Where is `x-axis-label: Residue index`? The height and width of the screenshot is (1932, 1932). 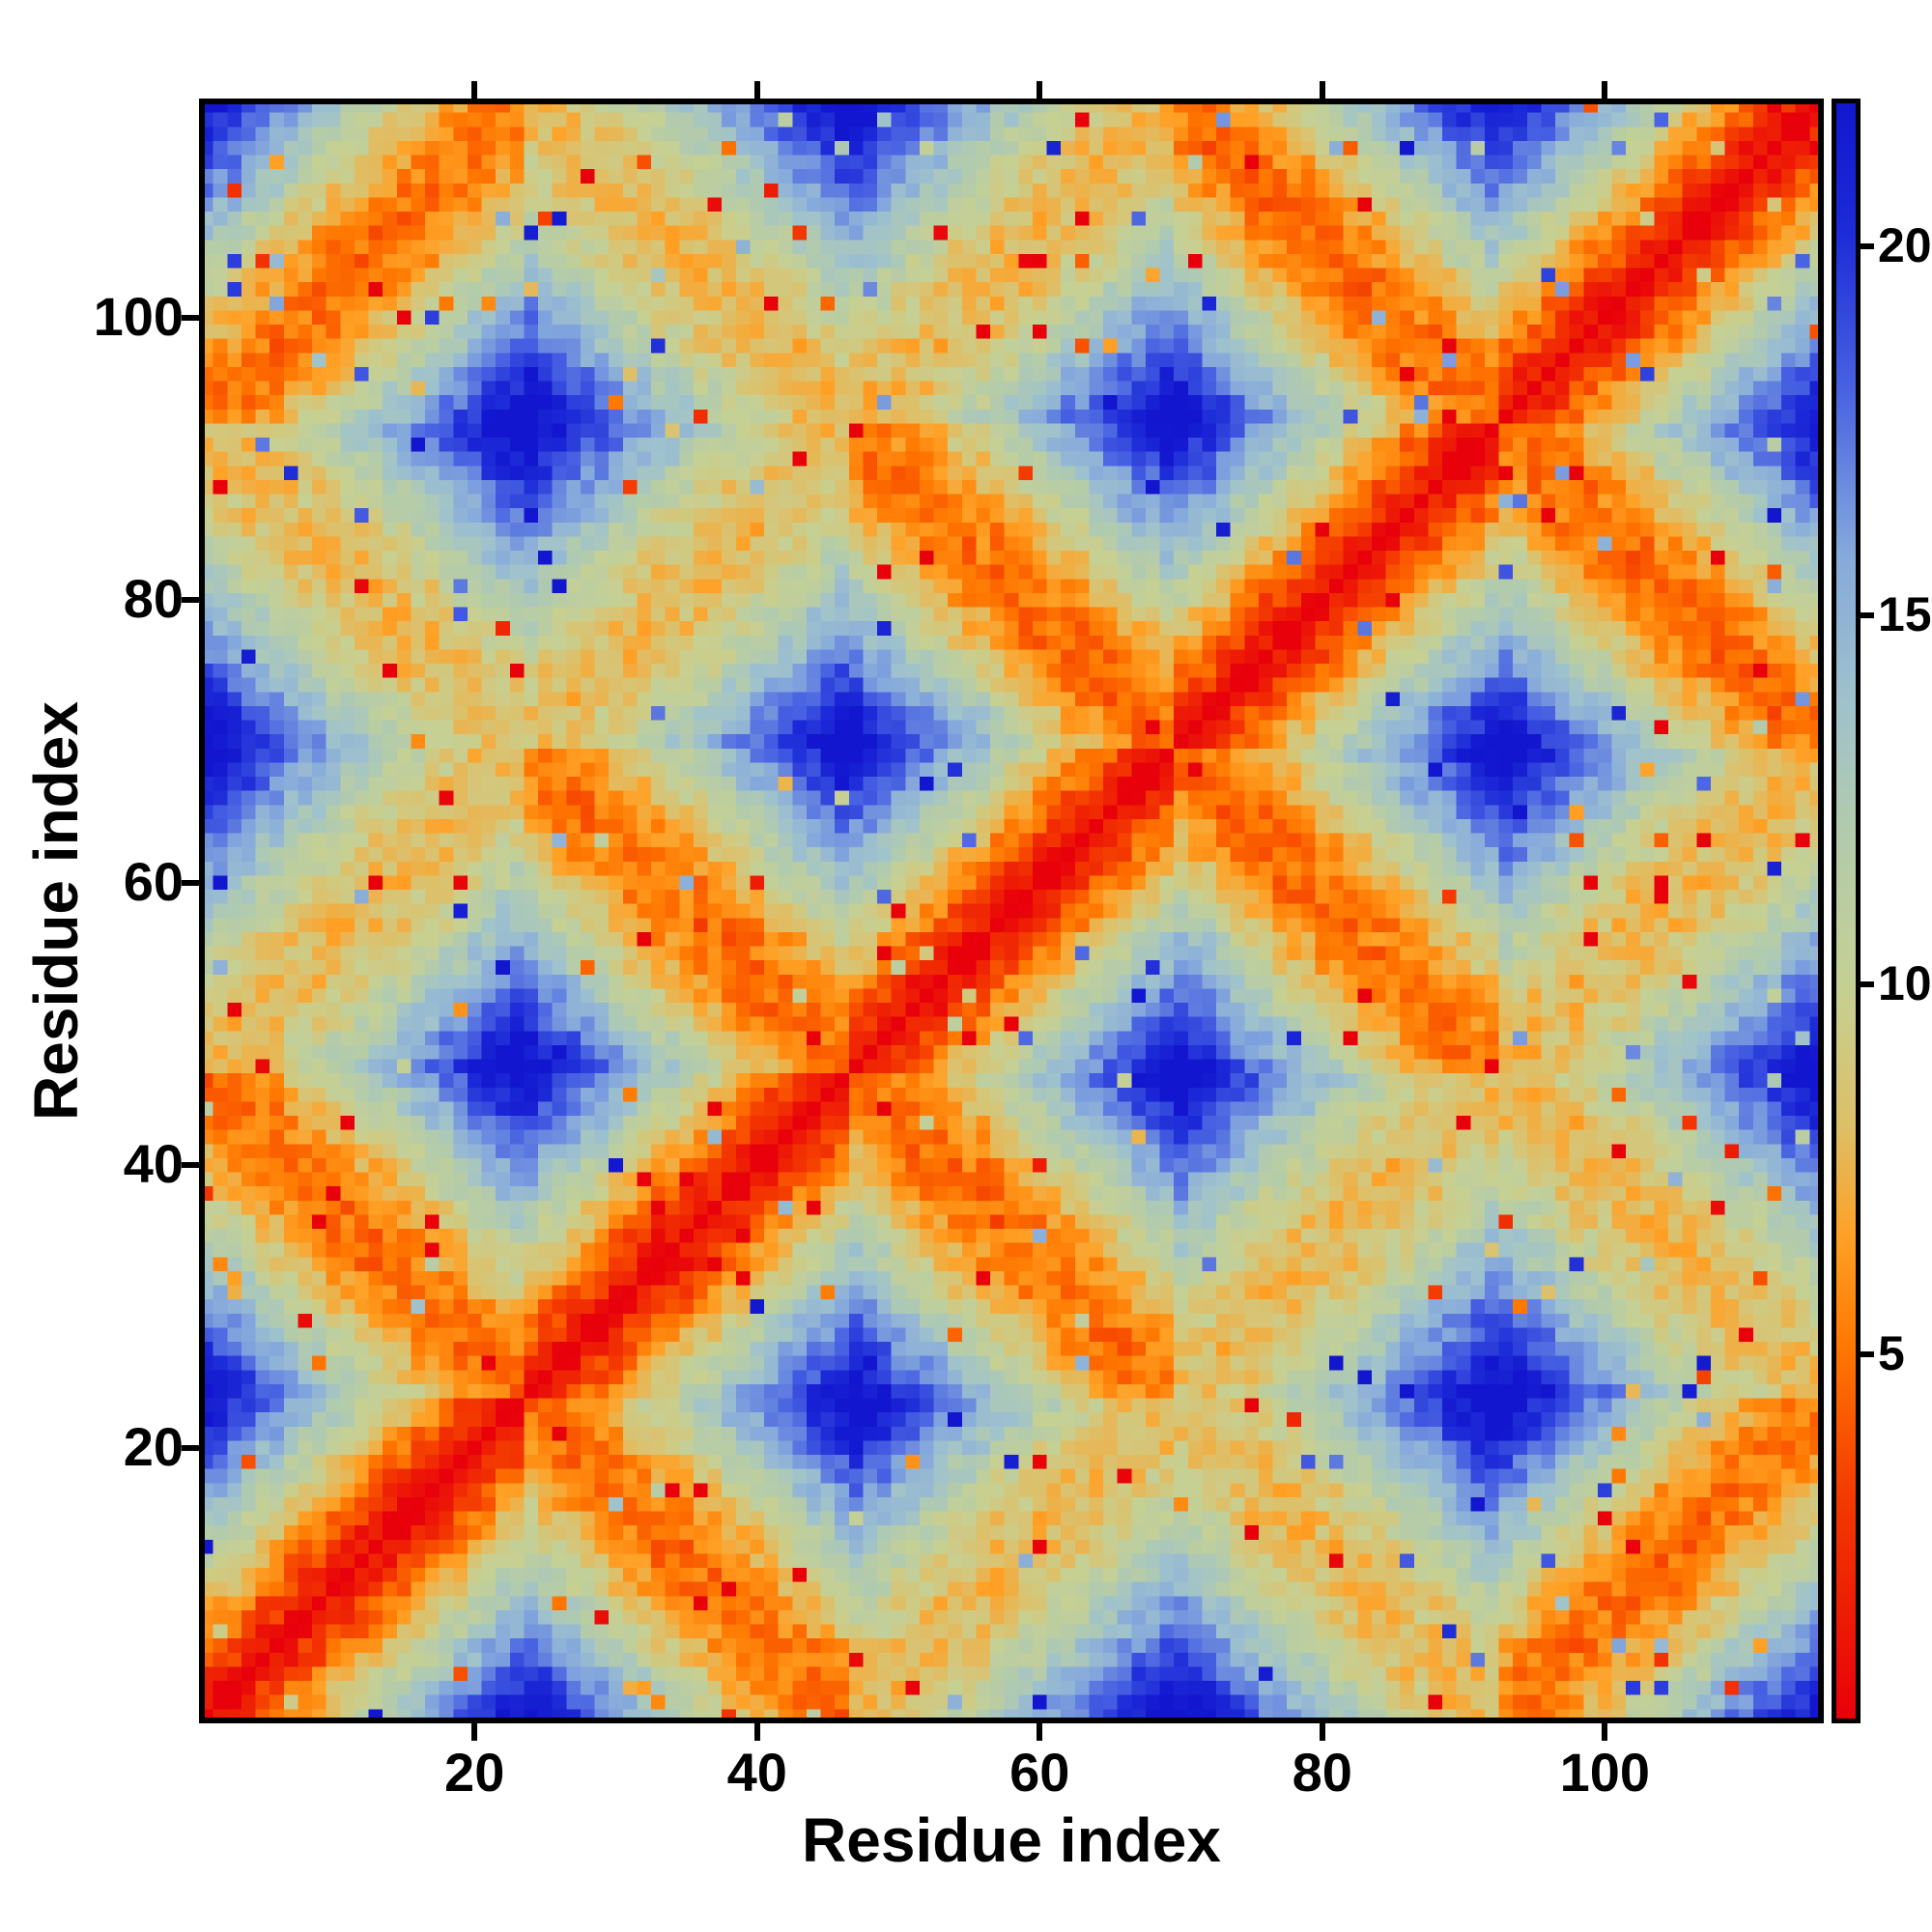 x-axis-label: Residue index is located at coordinates (1011, 1840).